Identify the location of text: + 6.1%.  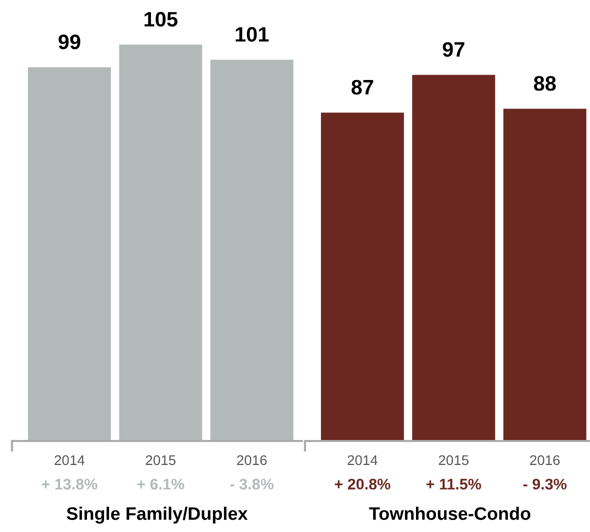
(160, 484).